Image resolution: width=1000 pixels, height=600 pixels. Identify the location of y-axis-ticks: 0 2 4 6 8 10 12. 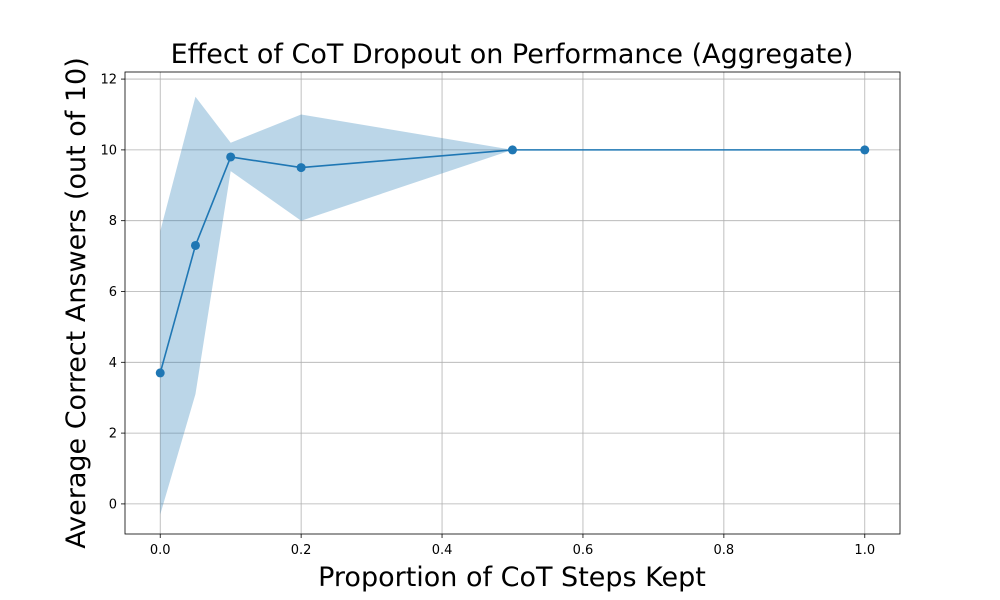
(112, 292).